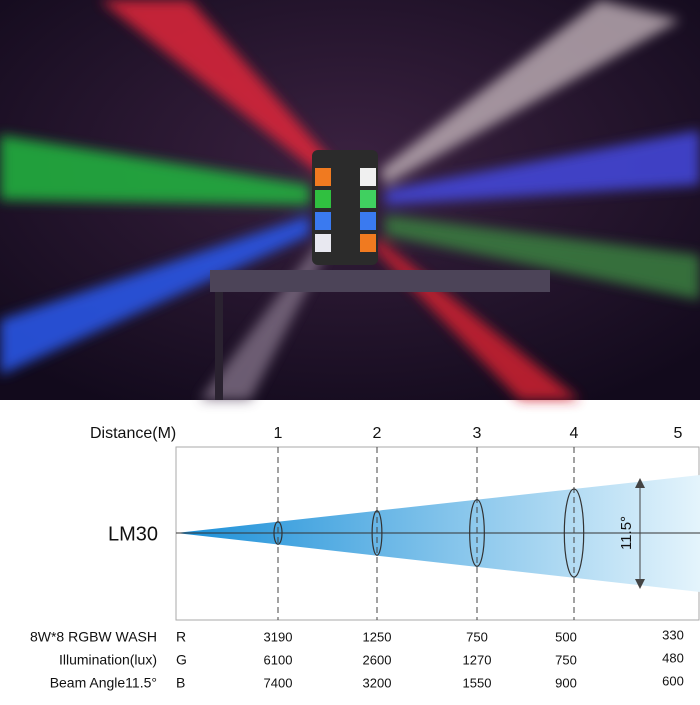 The height and width of the screenshot is (705, 700). I want to click on spec-label: Beam Angle11.5°, so click(103, 683).